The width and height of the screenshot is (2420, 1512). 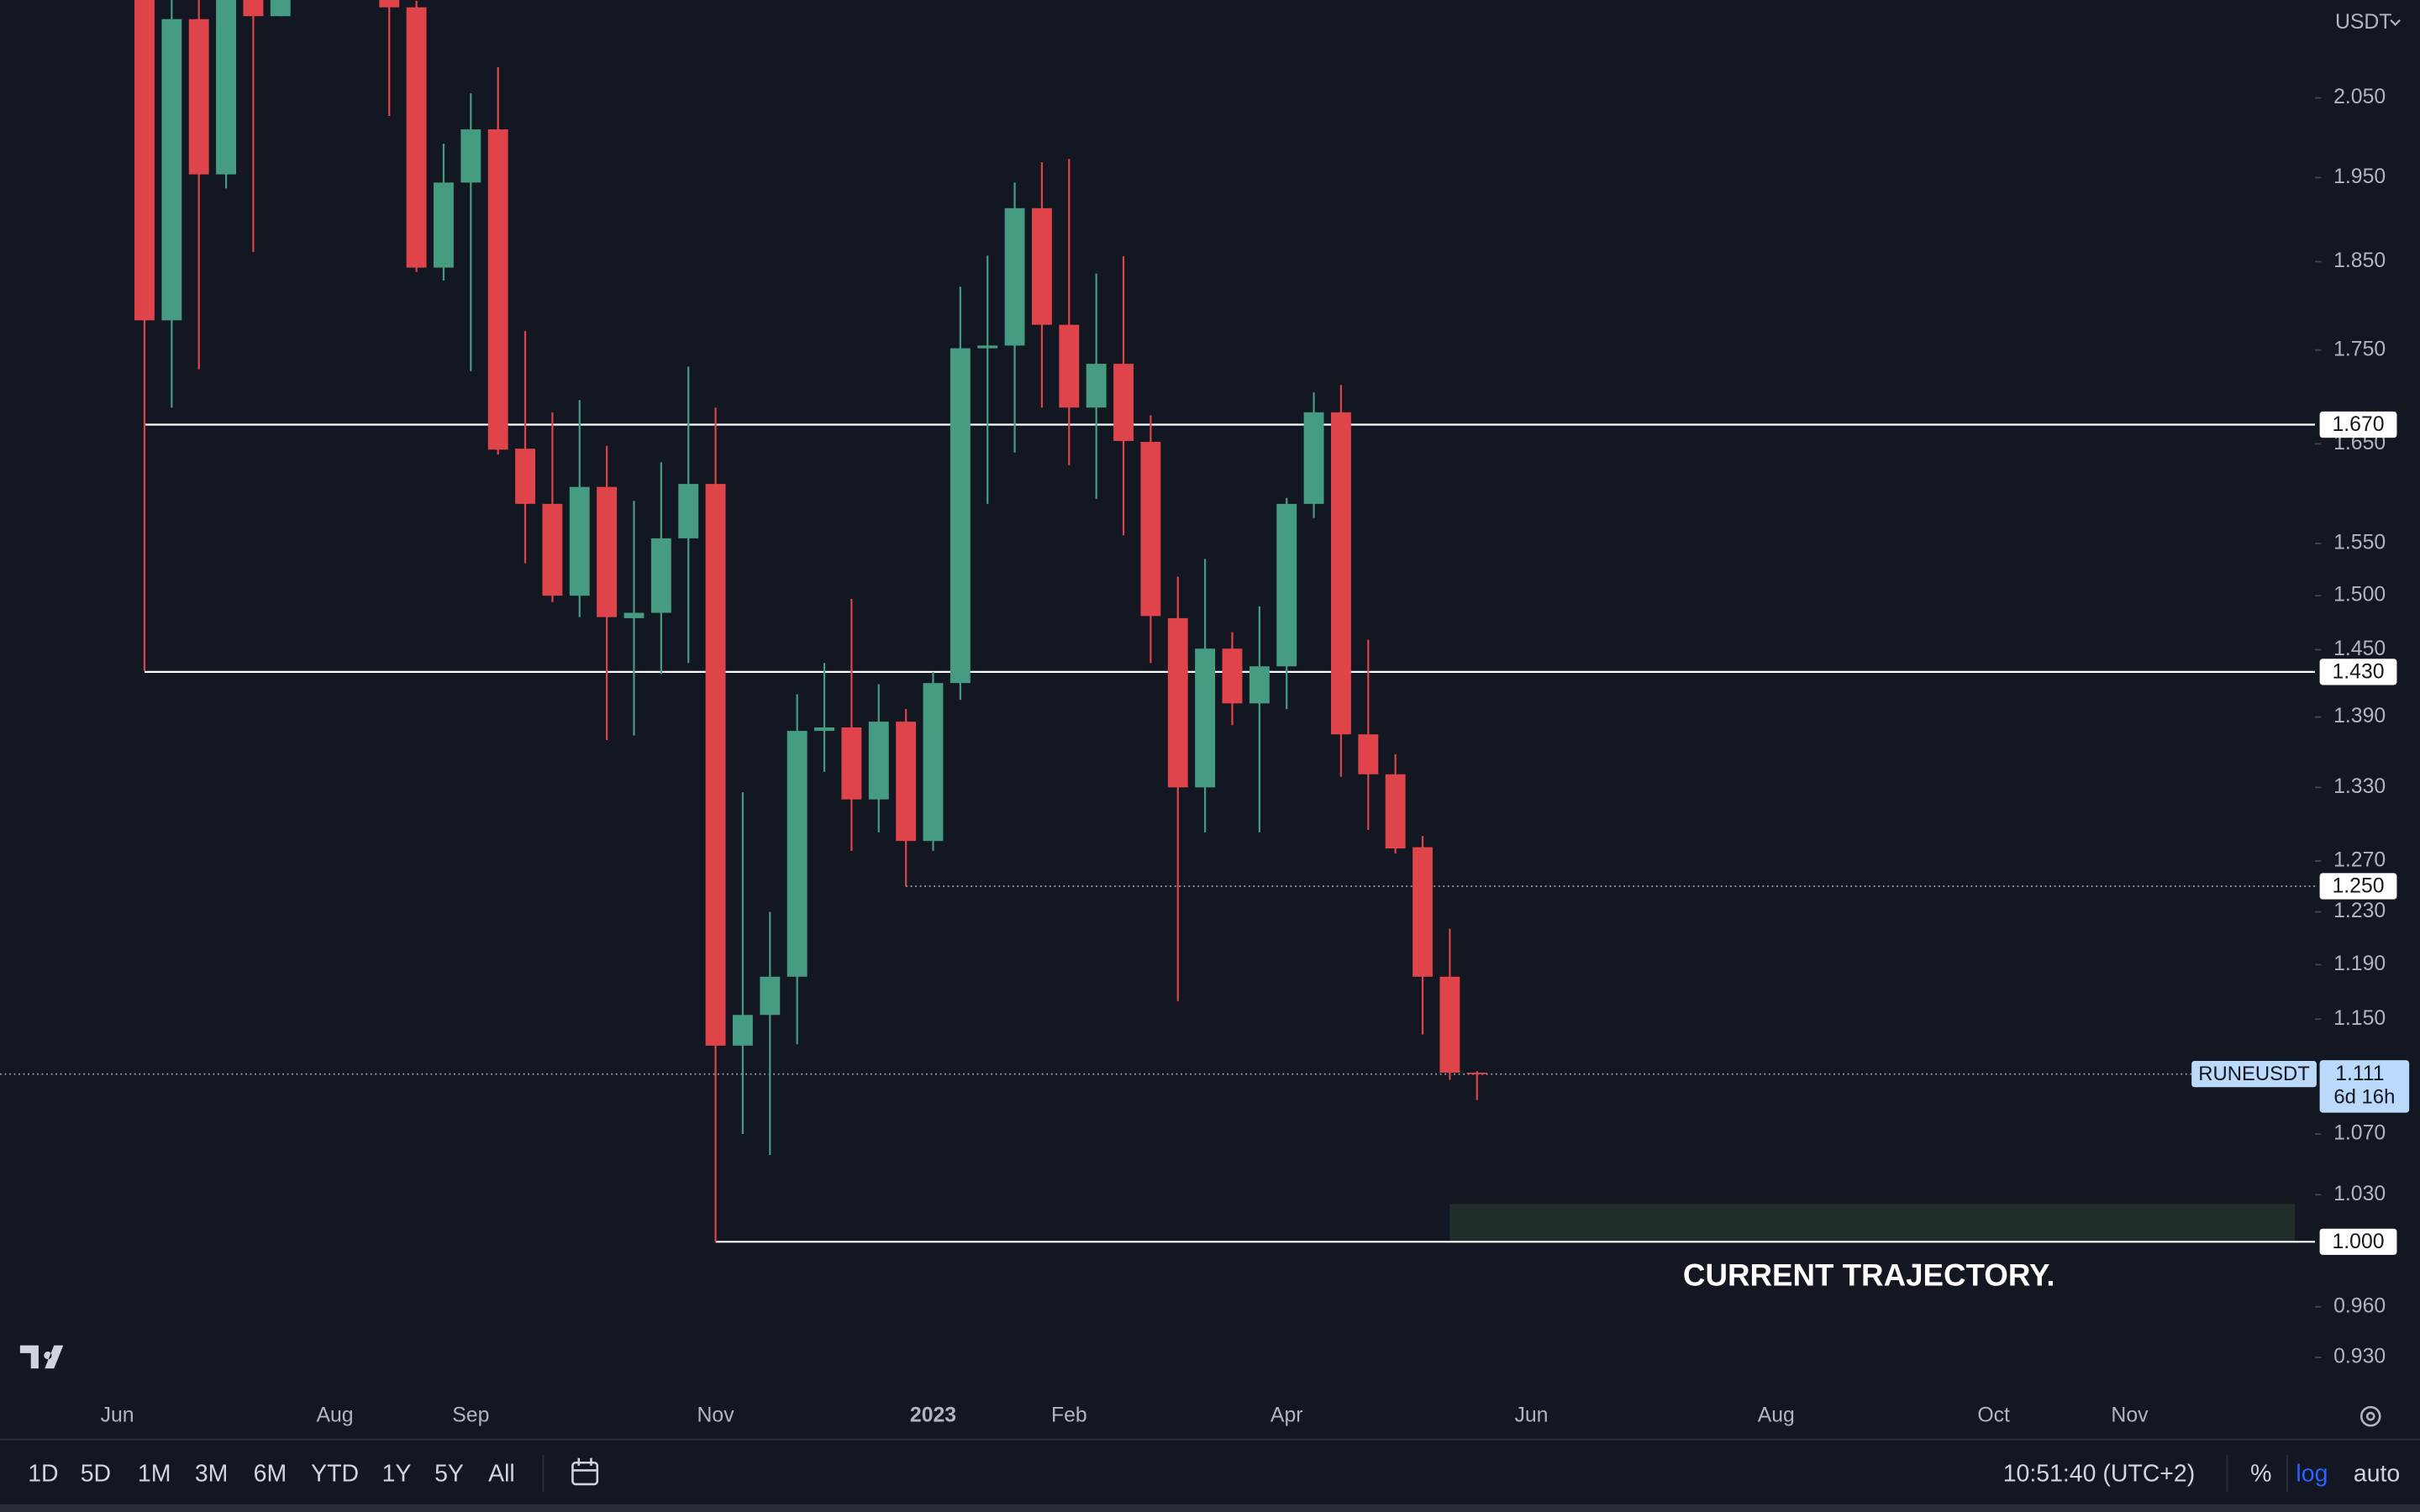 What do you see at coordinates (1286, 1415) in the screenshot?
I see `x-tick-label: Apr` at bounding box center [1286, 1415].